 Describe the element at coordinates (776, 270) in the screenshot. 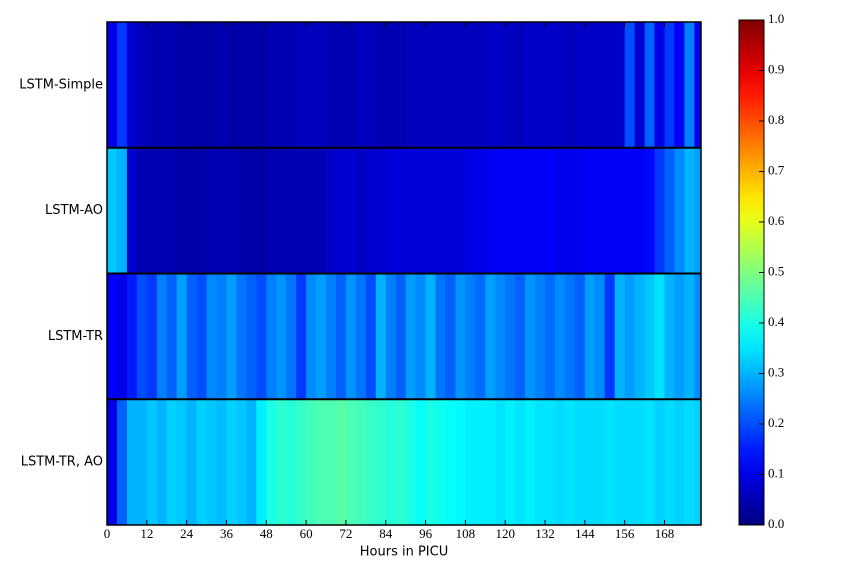

I see `colorbar-tick-label: 0.5` at that location.